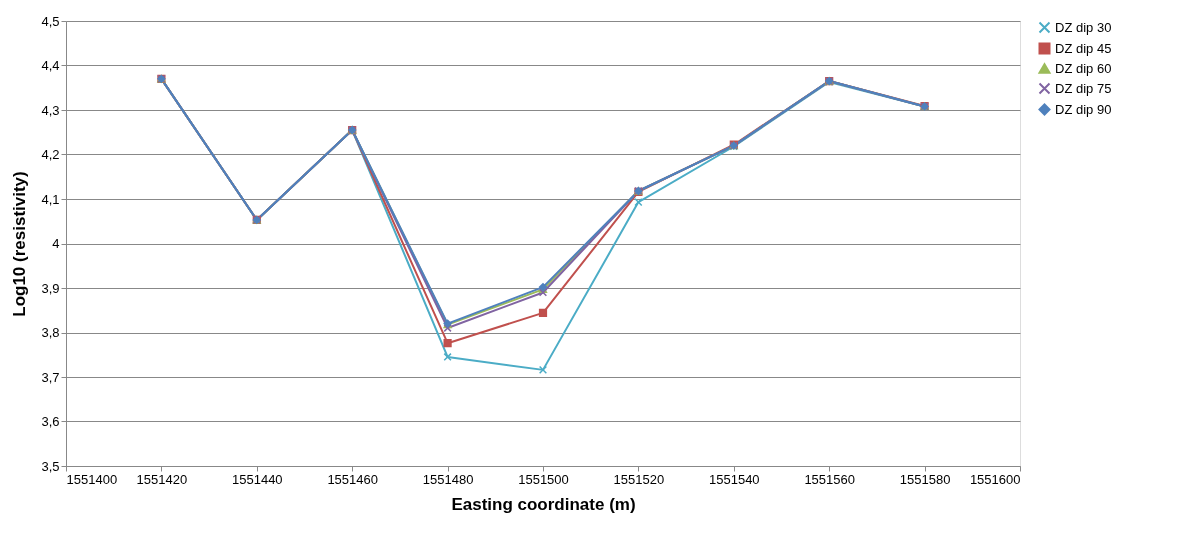 This screenshot has width=1178, height=533. I want to click on y-axis-title: Log10 (resistivity), so click(20, 244).